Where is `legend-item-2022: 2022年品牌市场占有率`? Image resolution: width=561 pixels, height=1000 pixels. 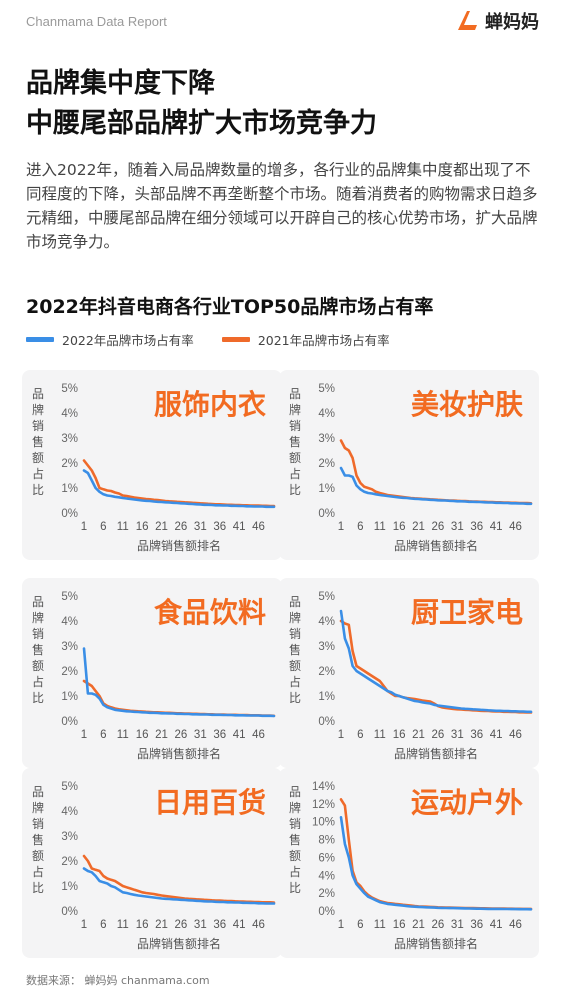
legend-item-2022: 2022年品牌市场占有率 is located at coordinates (110, 339).